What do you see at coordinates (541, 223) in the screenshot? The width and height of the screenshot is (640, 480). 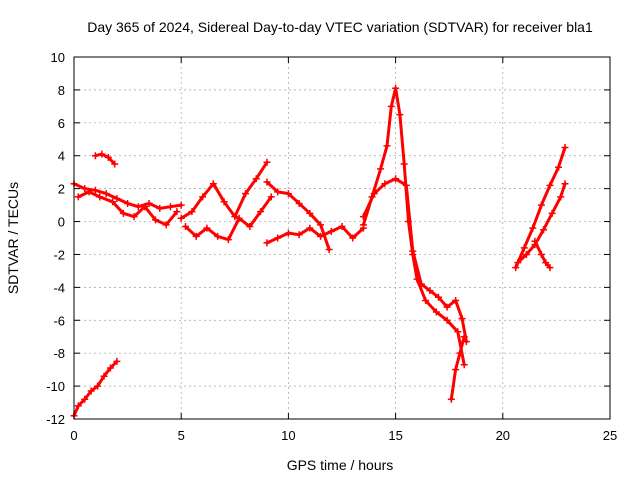 I see `data-series-seg-late-b` at bounding box center [541, 223].